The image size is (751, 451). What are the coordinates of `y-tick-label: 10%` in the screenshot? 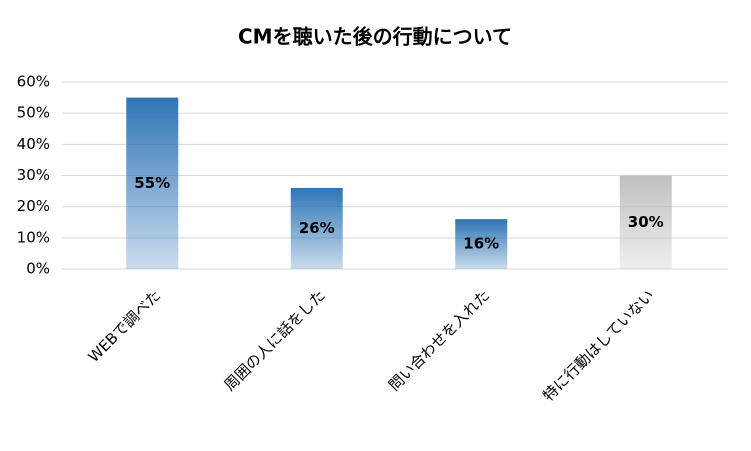 It's located at (33, 237).